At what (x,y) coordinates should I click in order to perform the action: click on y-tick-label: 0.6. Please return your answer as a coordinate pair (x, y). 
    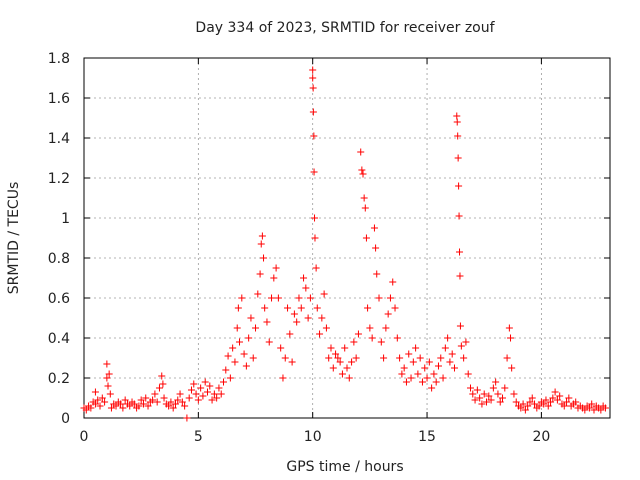
    Looking at the image, I should click on (59, 299).